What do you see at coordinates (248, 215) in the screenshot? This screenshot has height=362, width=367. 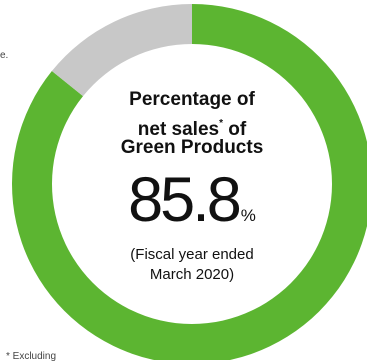 I see `percentage-unit: %` at bounding box center [248, 215].